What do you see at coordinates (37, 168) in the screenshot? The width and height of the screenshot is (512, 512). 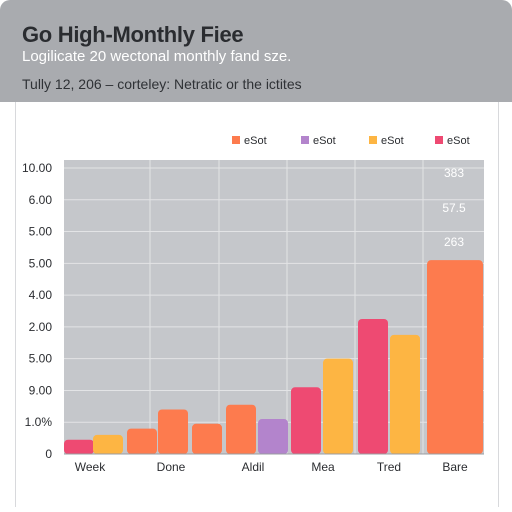 I see `y-tick-label: 10.00` at bounding box center [37, 168].